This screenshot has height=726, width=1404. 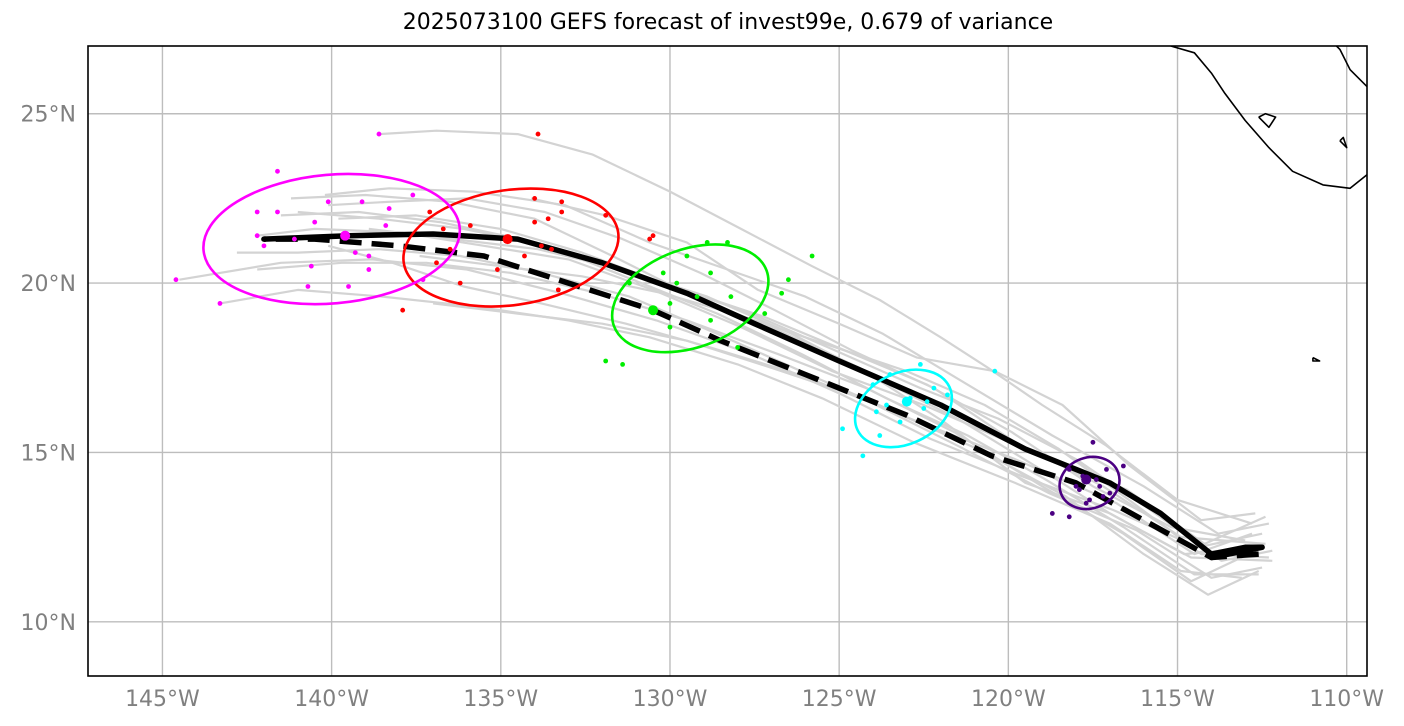 What do you see at coordinates (1177, 699) in the screenshot?
I see `lon-tick-label: 115°W` at bounding box center [1177, 699].